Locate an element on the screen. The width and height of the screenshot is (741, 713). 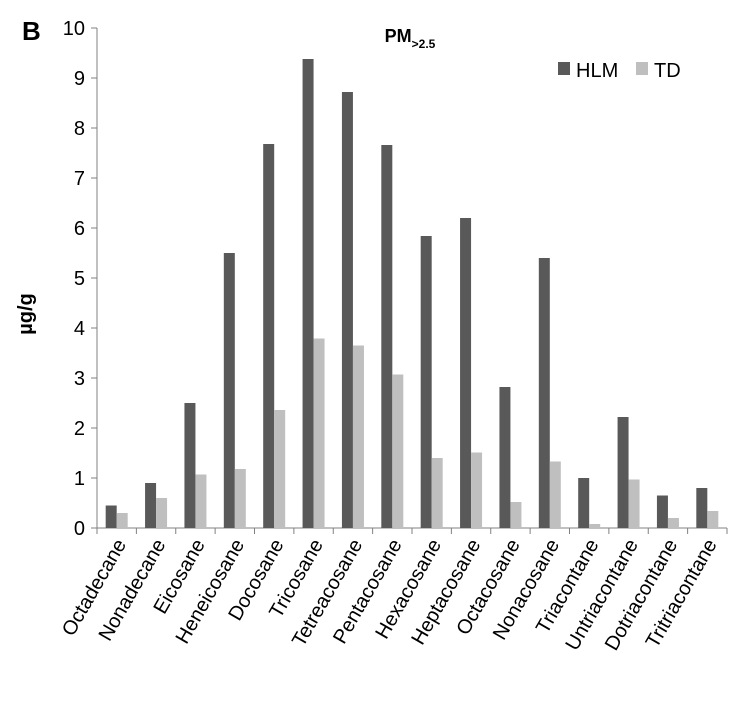
legend-swatch-hlm is located at coordinates (564, 68).